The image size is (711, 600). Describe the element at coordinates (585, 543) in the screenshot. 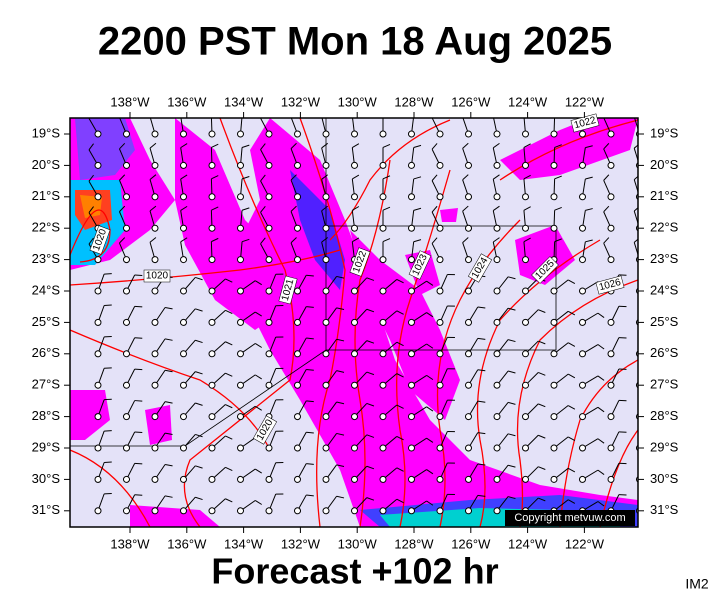

I see `lon-label-bottom: 122°W` at that location.